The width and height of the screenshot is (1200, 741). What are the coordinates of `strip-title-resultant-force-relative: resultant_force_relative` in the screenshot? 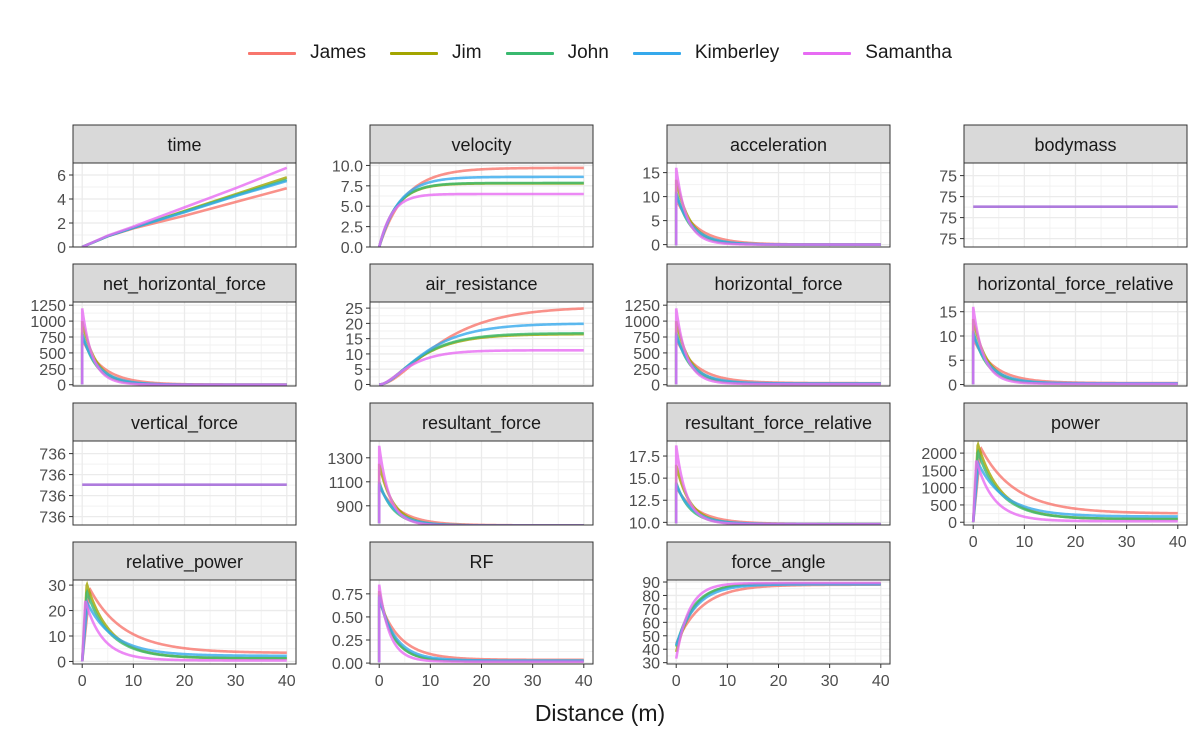 It's located at (778, 423).